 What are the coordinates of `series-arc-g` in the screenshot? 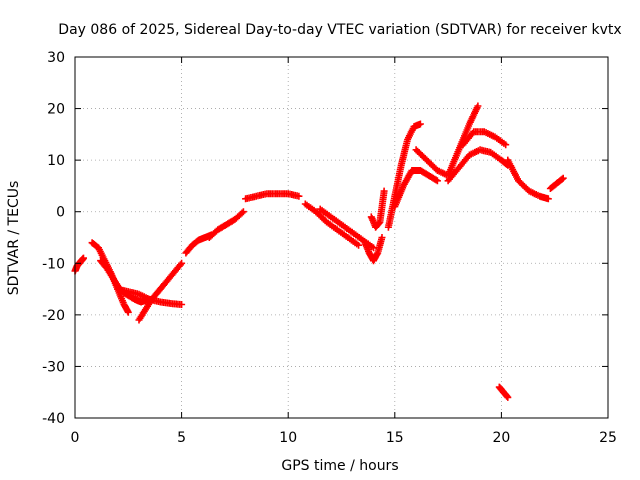 It's located at (226, 224).